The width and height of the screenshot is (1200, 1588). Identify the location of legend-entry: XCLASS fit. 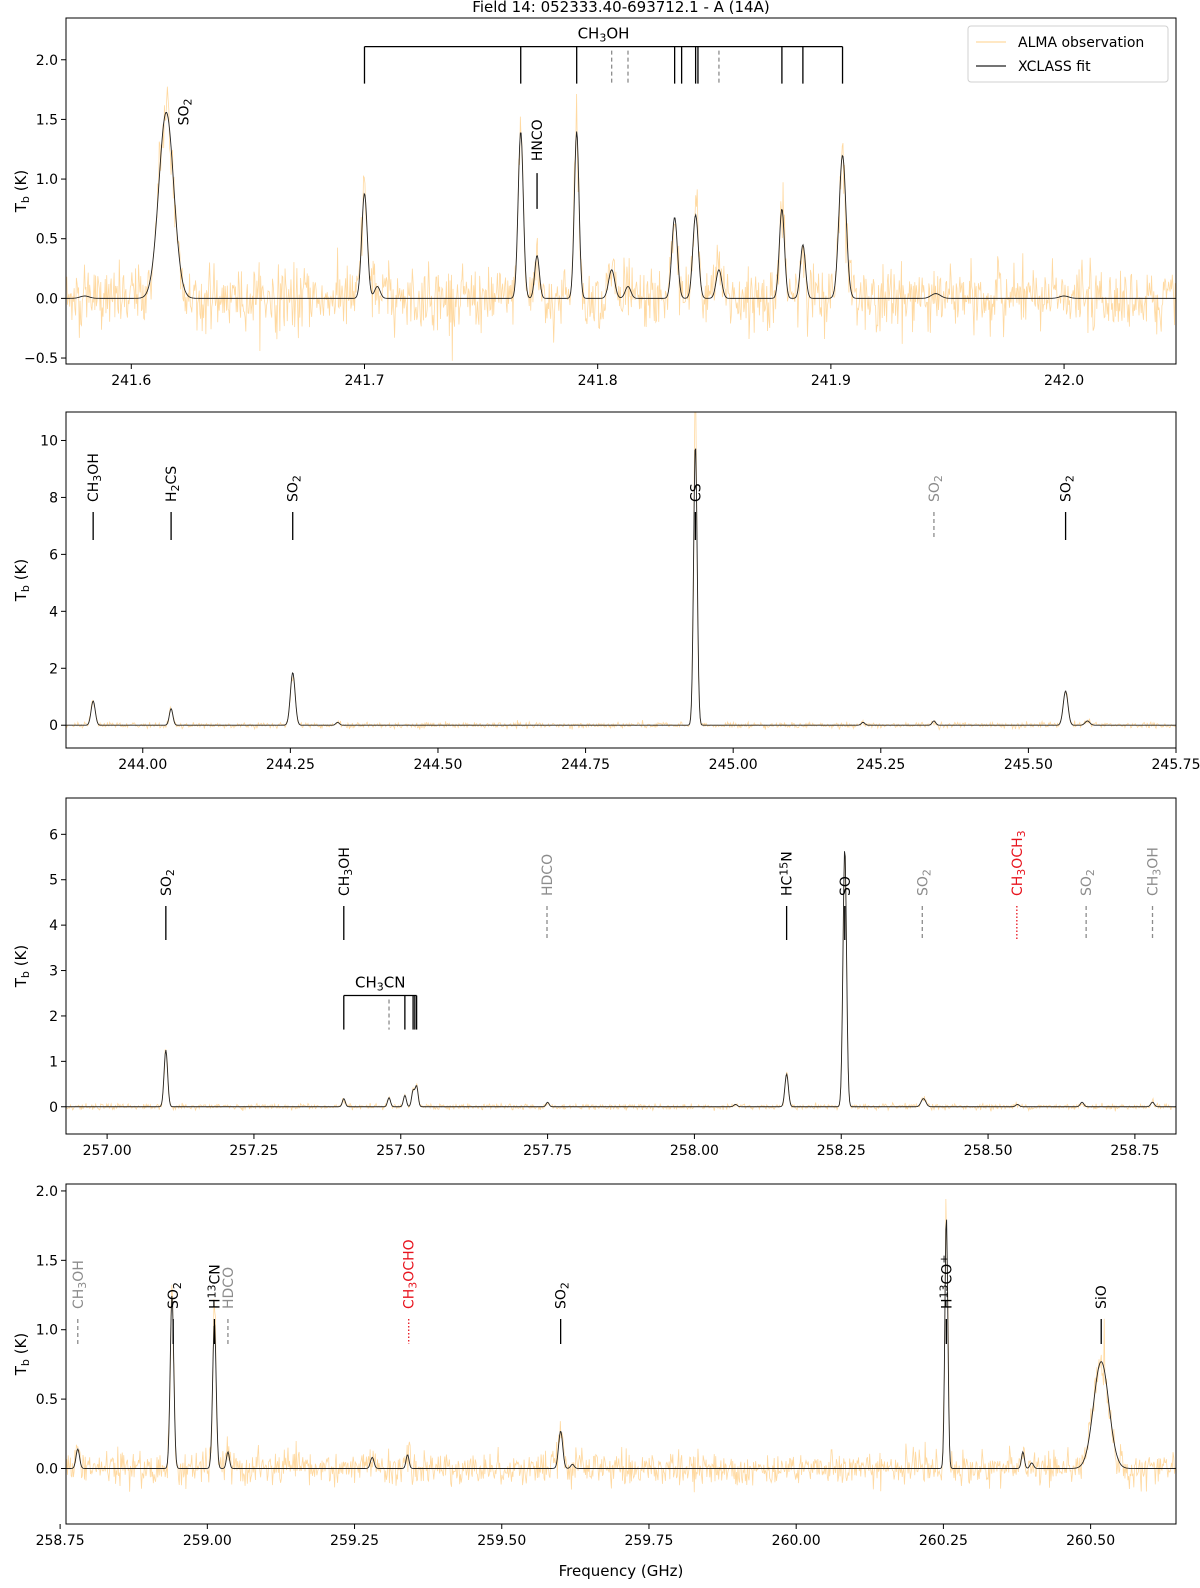
(1054, 67).